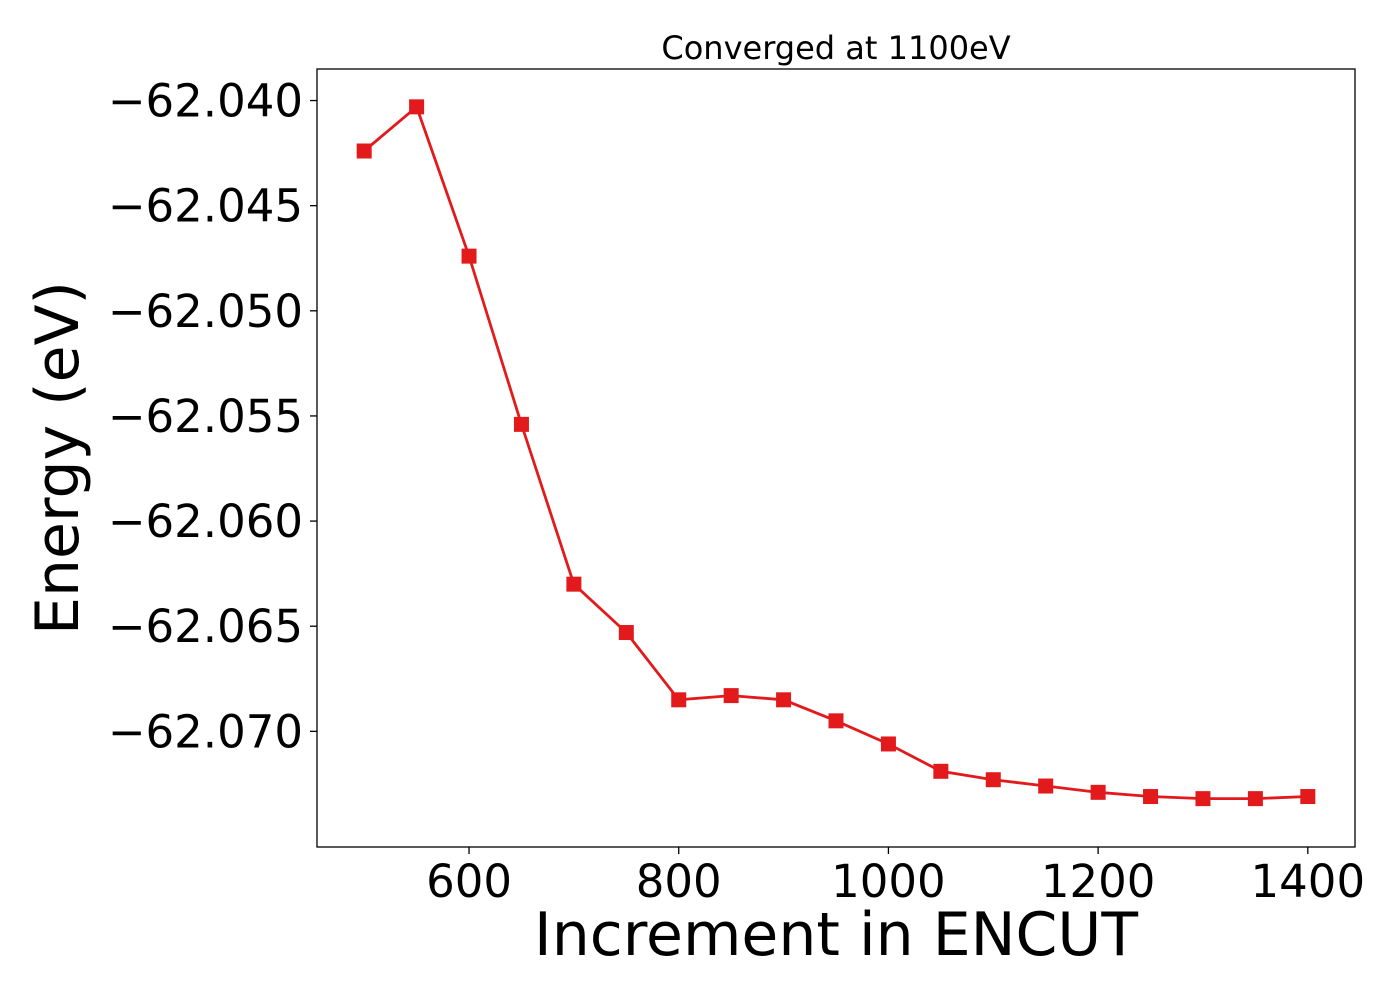 The height and width of the screenshot is (1000, 1400). Describe the element at coordinates (205, 731) in the screenshot. I see `y-tick-label: −62.070` at that location.